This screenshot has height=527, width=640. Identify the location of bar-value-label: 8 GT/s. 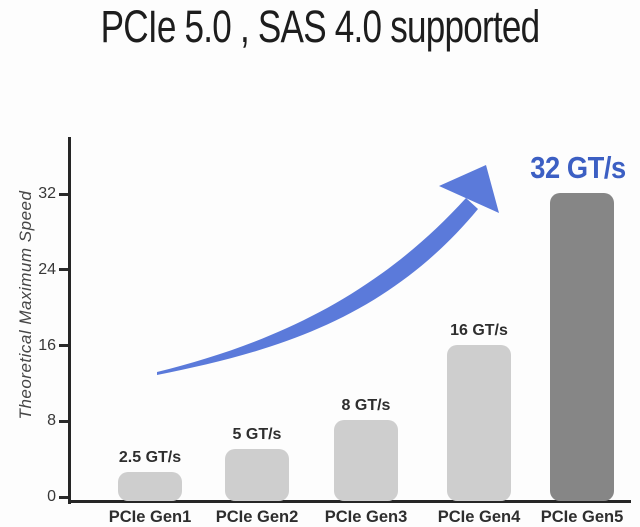
(366, 406).